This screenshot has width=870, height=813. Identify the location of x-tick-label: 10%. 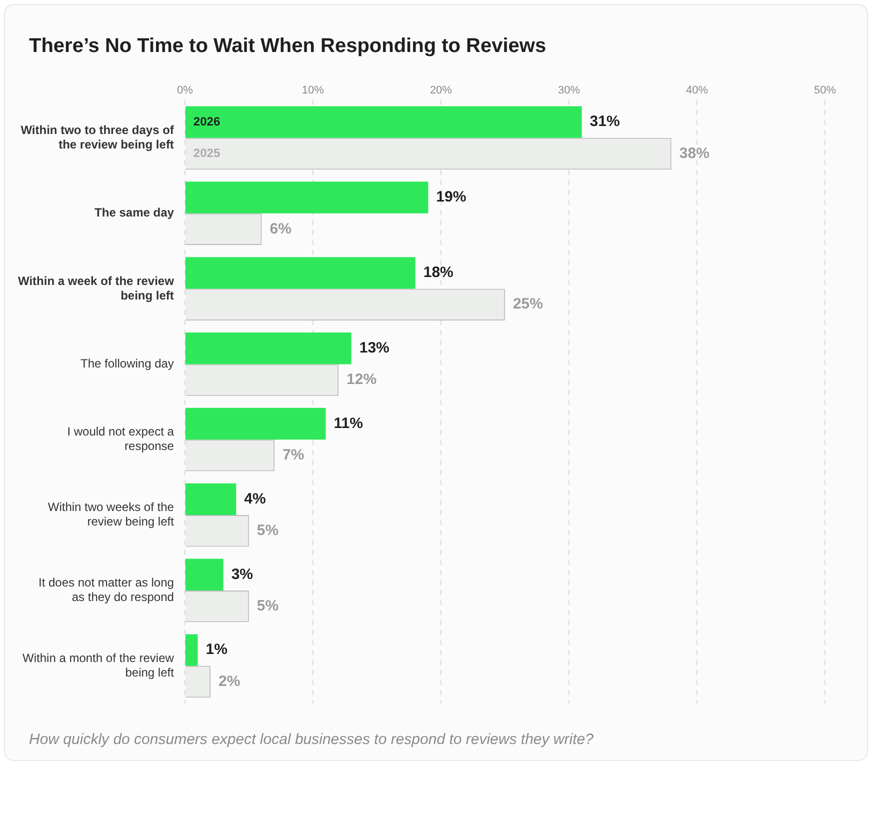
(313, 90).